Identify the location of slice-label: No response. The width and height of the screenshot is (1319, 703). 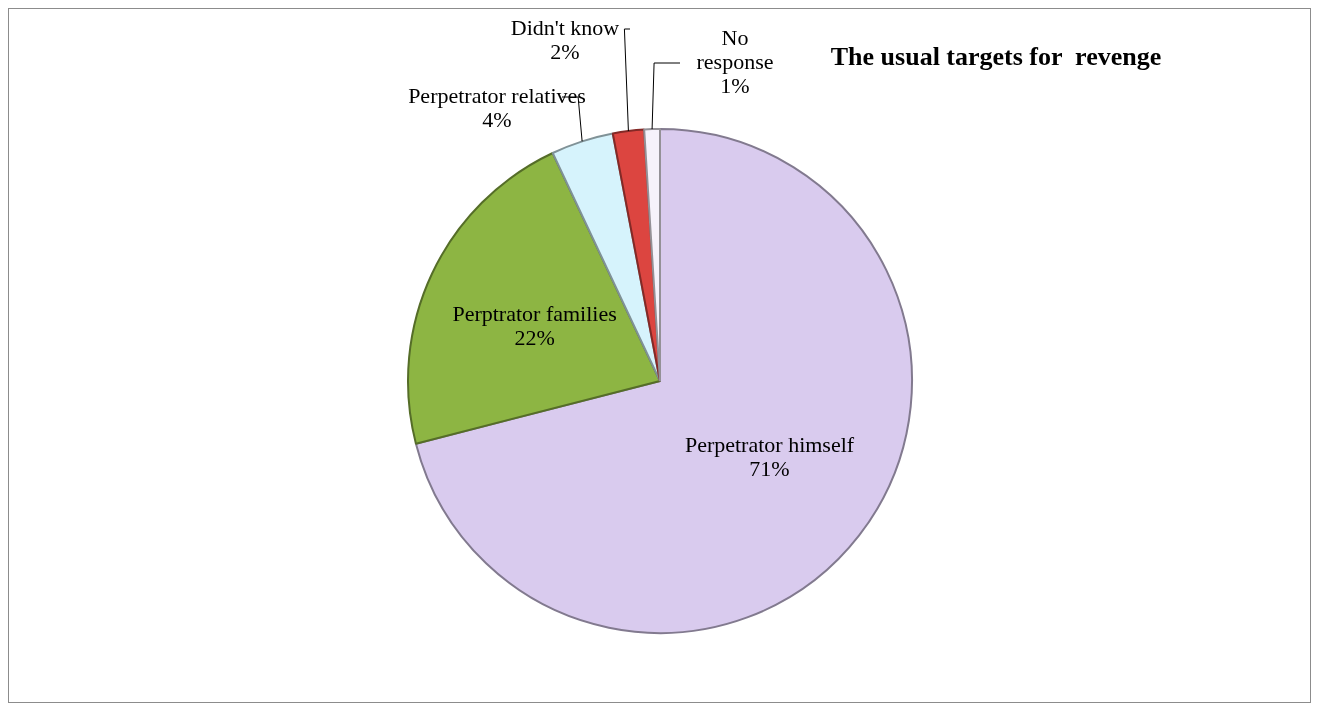
(735, 49).